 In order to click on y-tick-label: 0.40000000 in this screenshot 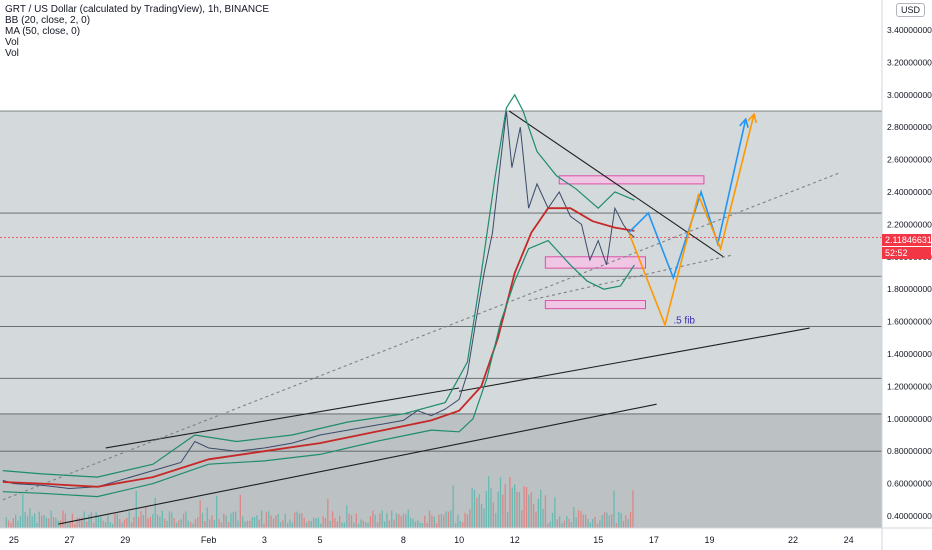, I will do `click(909, 516)`.